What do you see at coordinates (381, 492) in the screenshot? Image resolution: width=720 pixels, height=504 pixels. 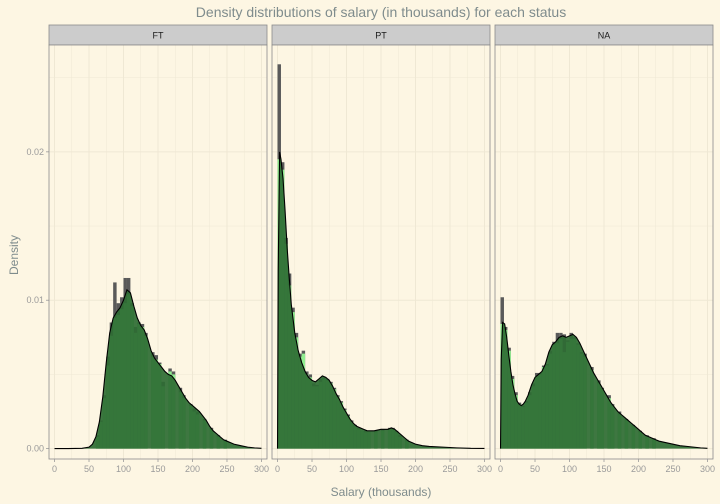 I see `x-axis-title: Salary (thousands)` at bounding box center [381, 492].